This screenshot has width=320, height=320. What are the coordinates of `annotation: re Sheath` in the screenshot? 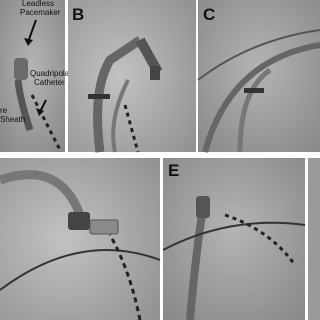 It's located at (12, 115).